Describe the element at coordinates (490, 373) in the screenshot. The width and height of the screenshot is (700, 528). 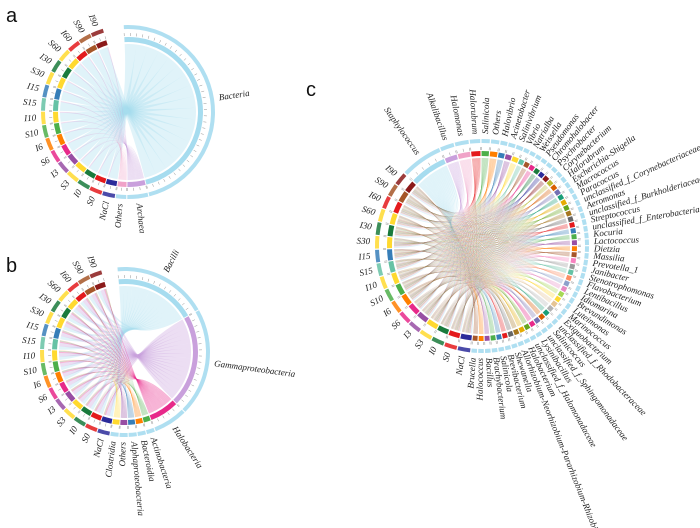
I see `segment-label: Bacillus` at that location.